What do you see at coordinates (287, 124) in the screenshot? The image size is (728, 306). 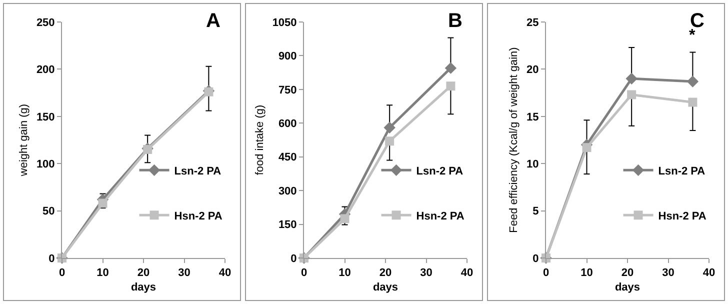 I see `y-tick-label: 600` at bounding box center [287, 124].